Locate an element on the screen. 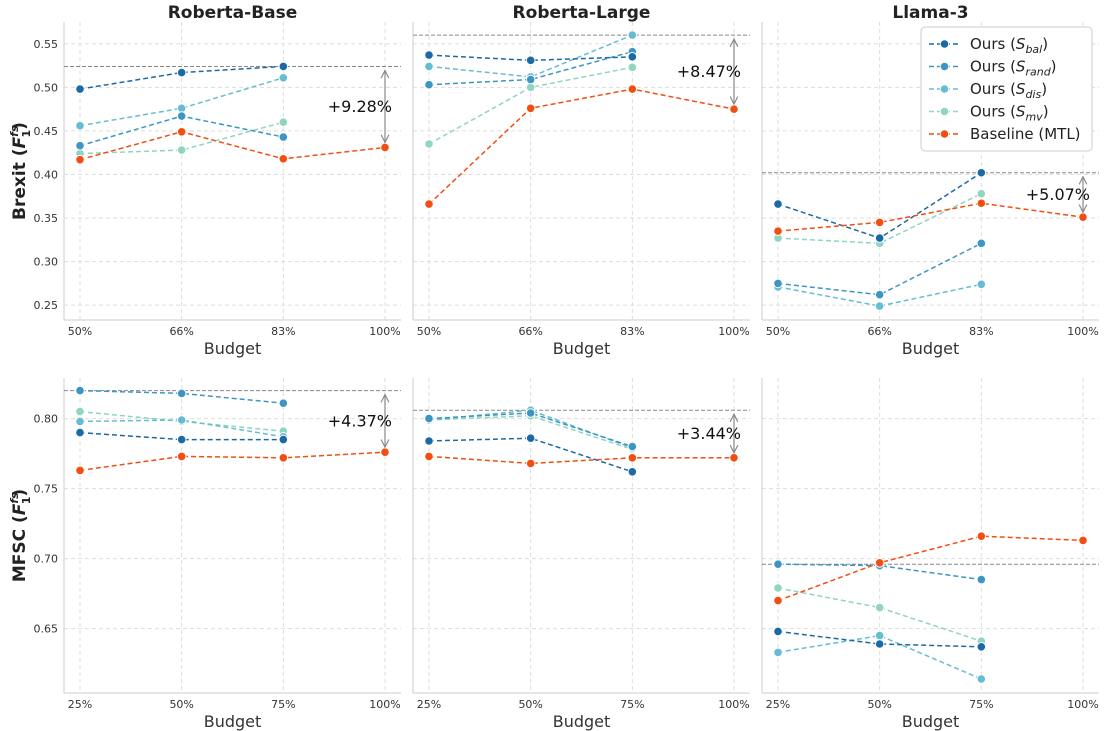 This screenshot has width=1104, height=731. legend-label-ours_bal: Ours (Sbal) is located at coordinates (1009, 45).